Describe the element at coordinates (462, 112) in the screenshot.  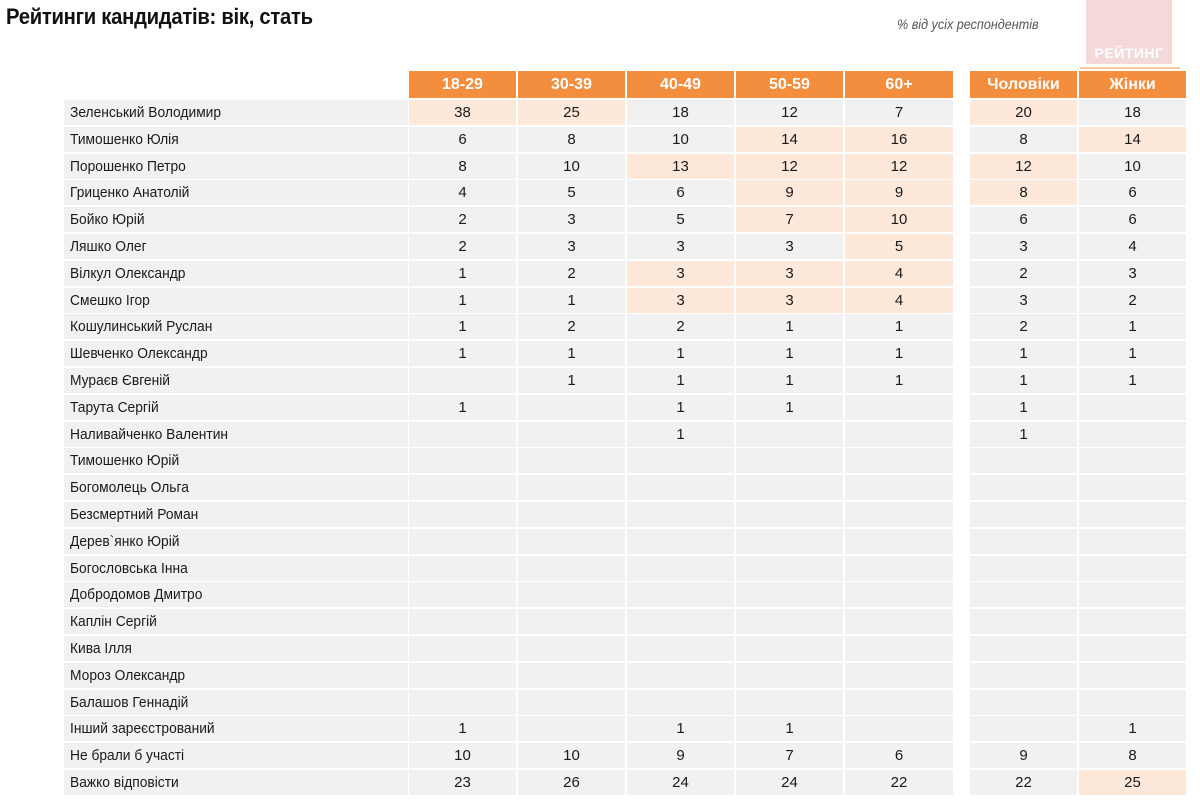
I see `value-cell: 38` at that location.